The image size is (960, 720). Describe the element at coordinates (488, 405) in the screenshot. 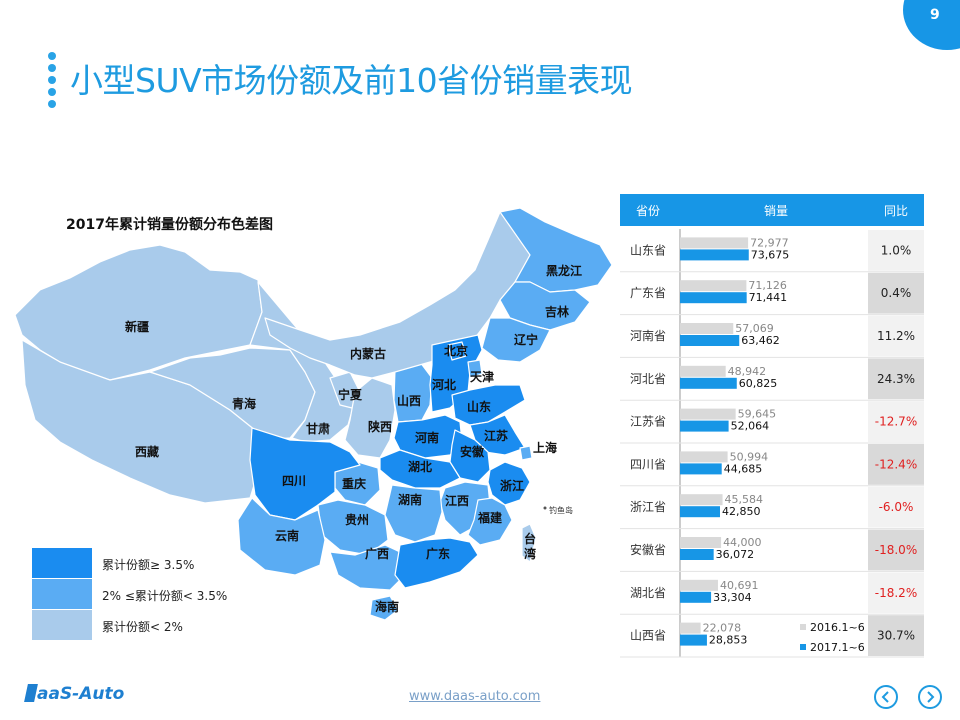

I see `province-shandong` at that location.